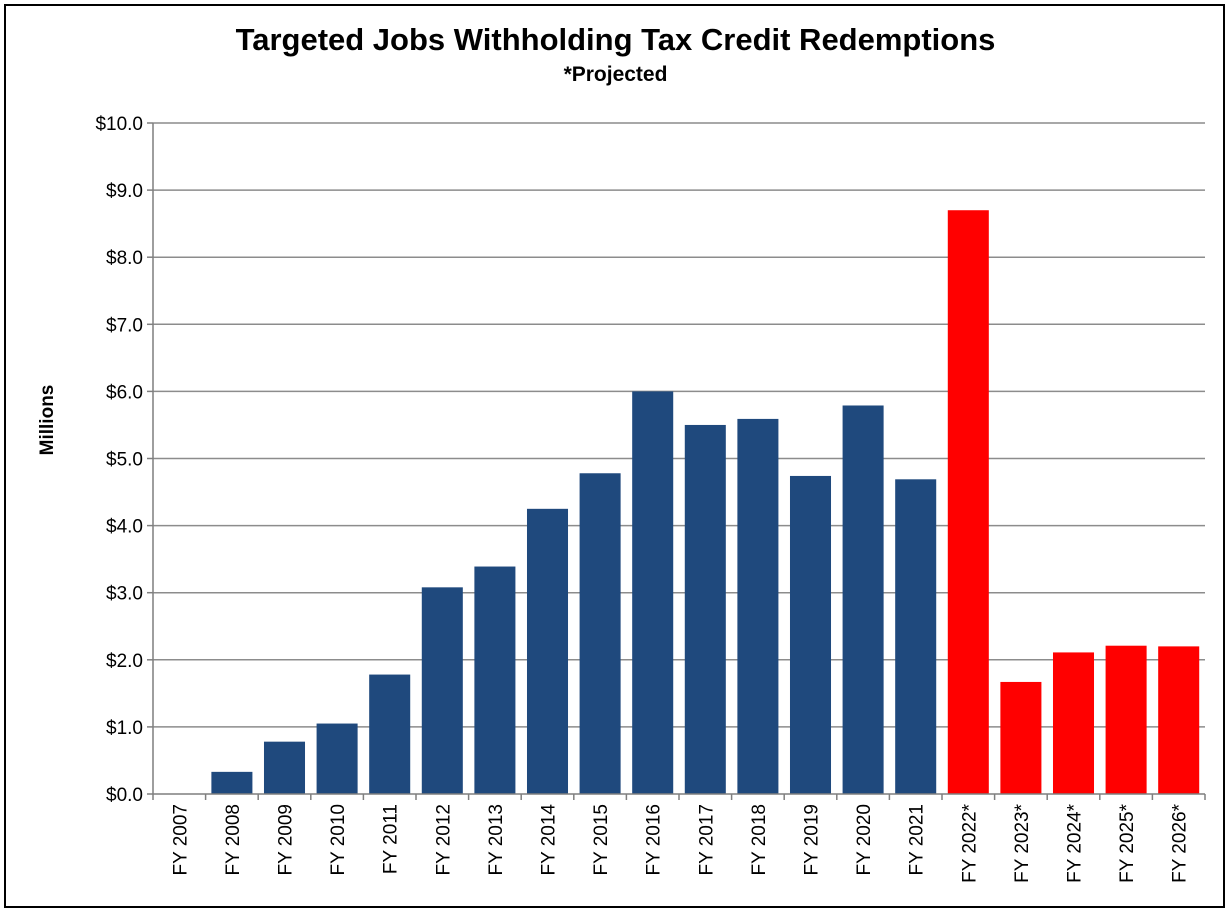 This screenshot has width=1231, height=914. I want to click on x-tick-label: FY 2013, so click(496, 839).